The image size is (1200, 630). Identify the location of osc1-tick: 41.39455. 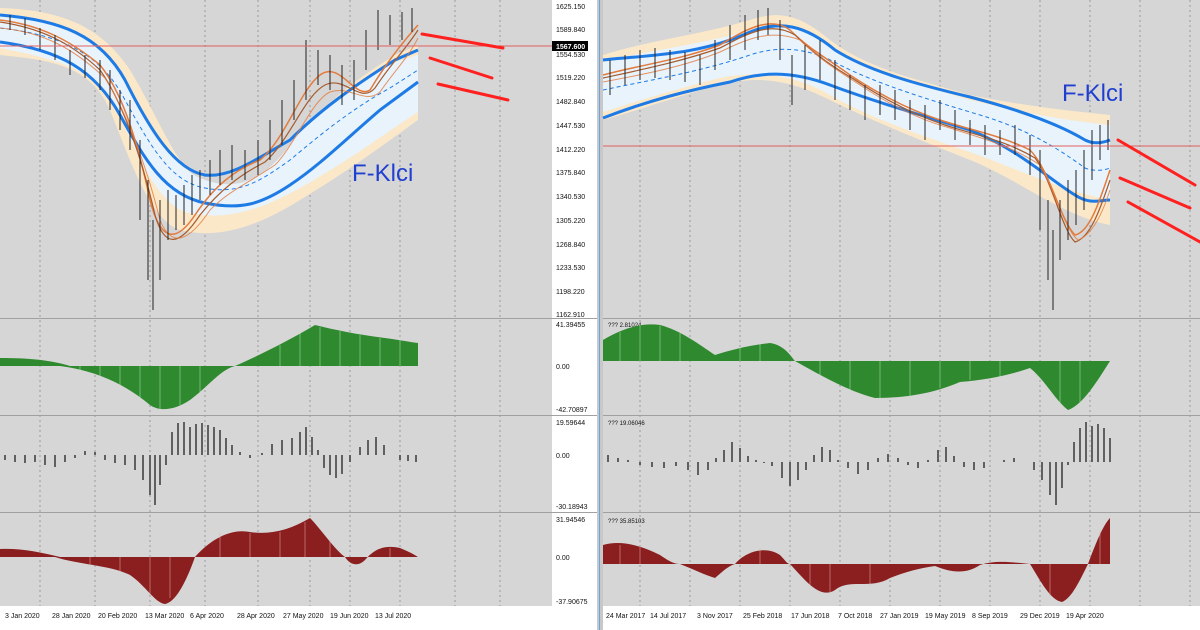
(570, 325).